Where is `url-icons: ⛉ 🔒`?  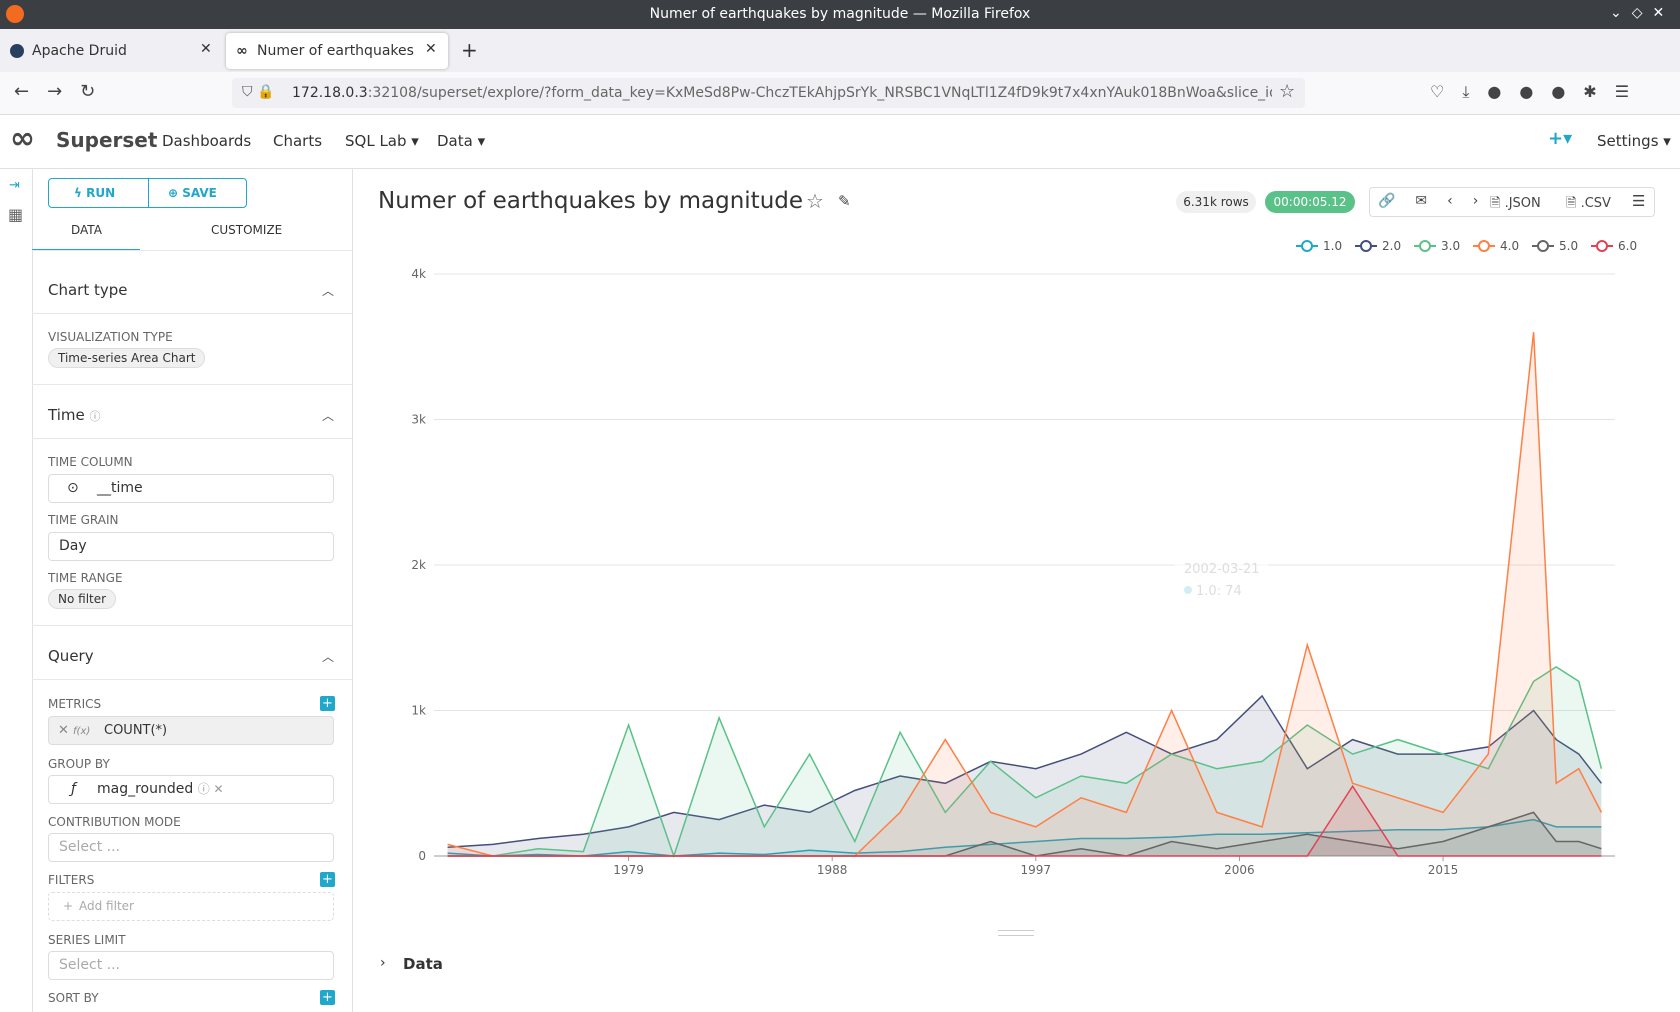
url-icons: ⛉ 🔒 is located at coordinates (258, 92).